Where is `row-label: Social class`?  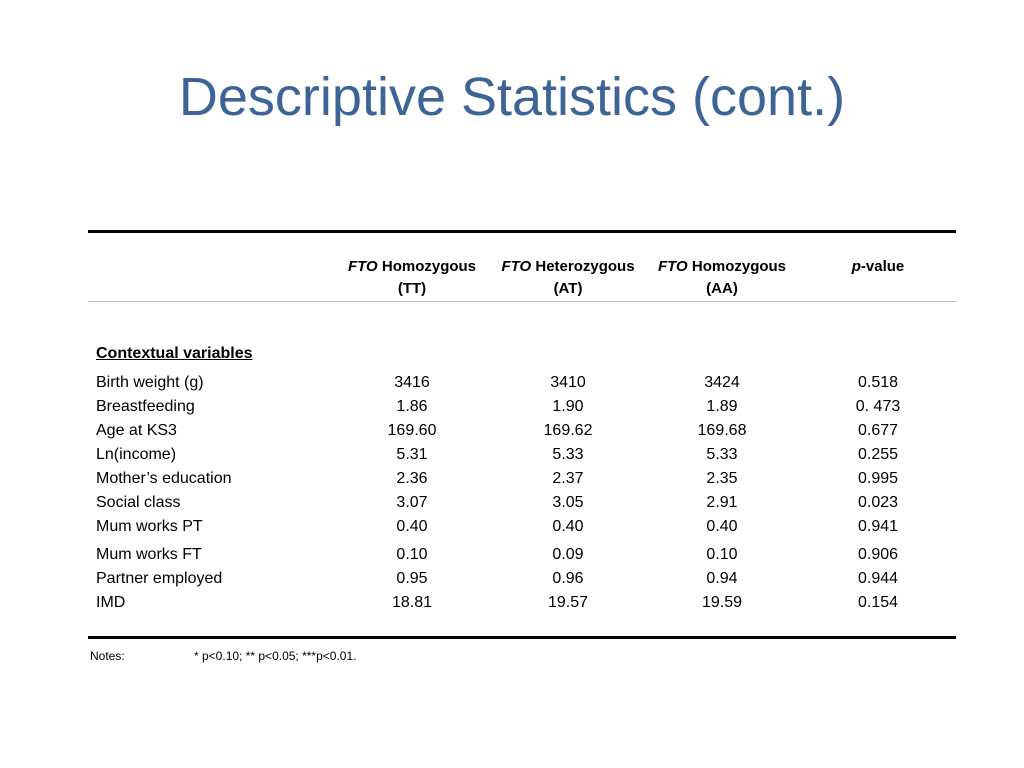
row-label: Social class is located at coordinates (138, 502).